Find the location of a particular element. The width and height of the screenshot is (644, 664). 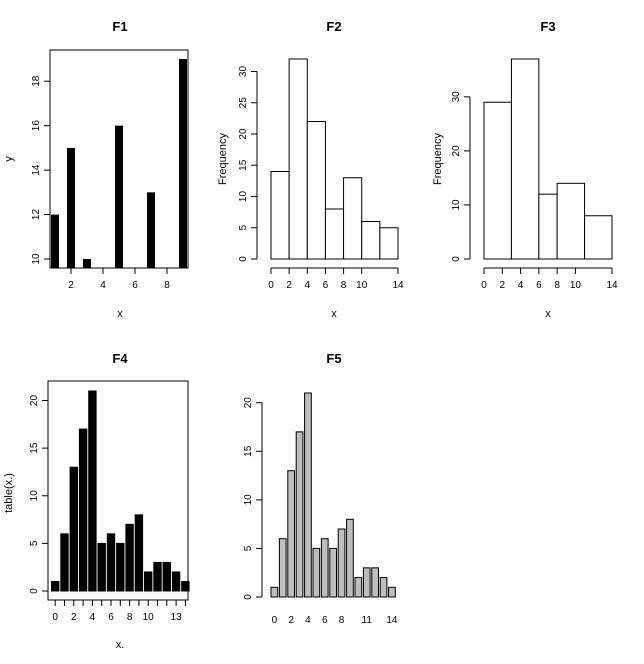

f1-y-tick-label: 12 is located at coordinates (36, 215).